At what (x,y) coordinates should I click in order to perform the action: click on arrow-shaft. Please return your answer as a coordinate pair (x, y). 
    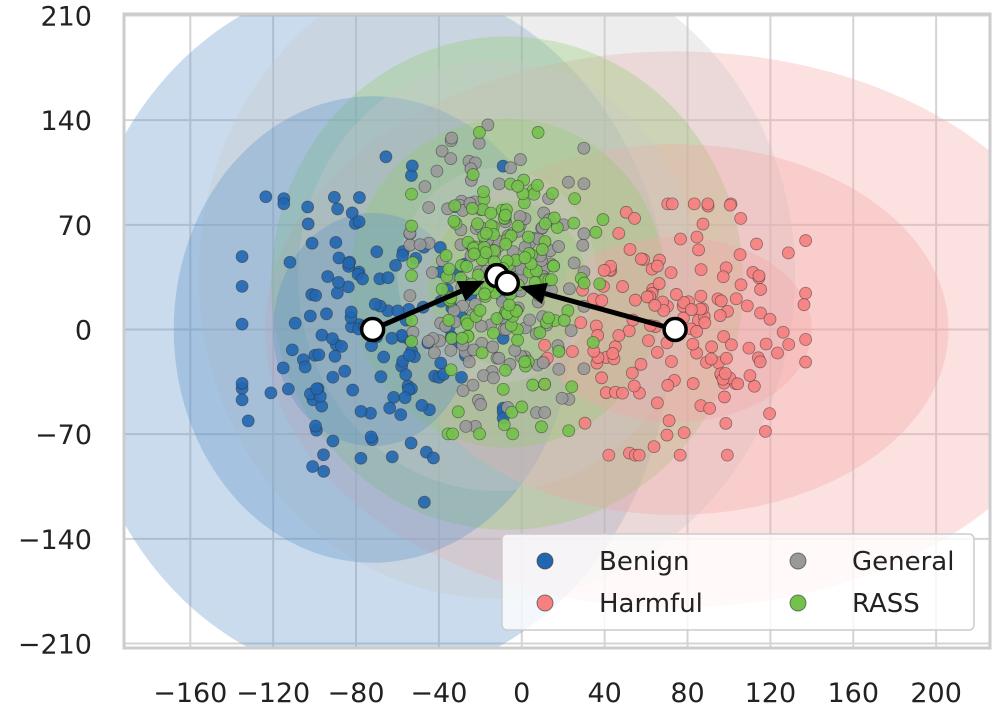
    Looking at the image, I should click on (417, 310).